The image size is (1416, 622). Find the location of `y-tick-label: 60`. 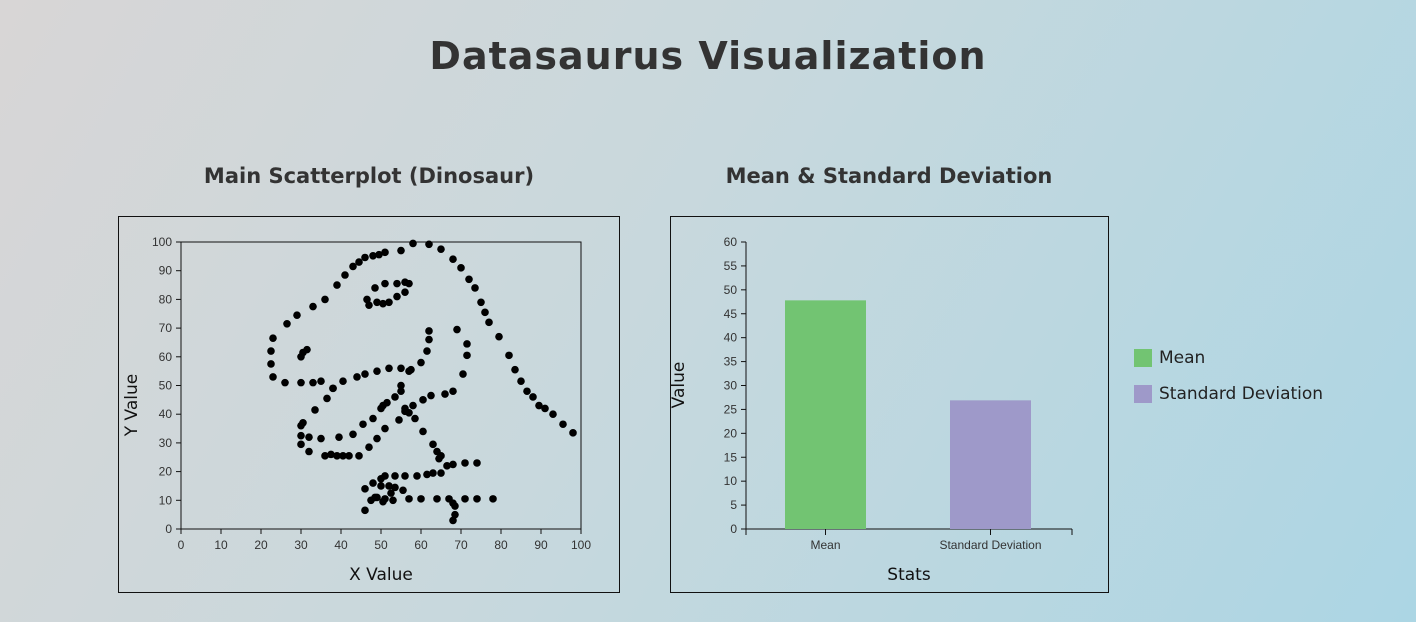

y-tick-label: 60 is located at coordinates (166, 357).